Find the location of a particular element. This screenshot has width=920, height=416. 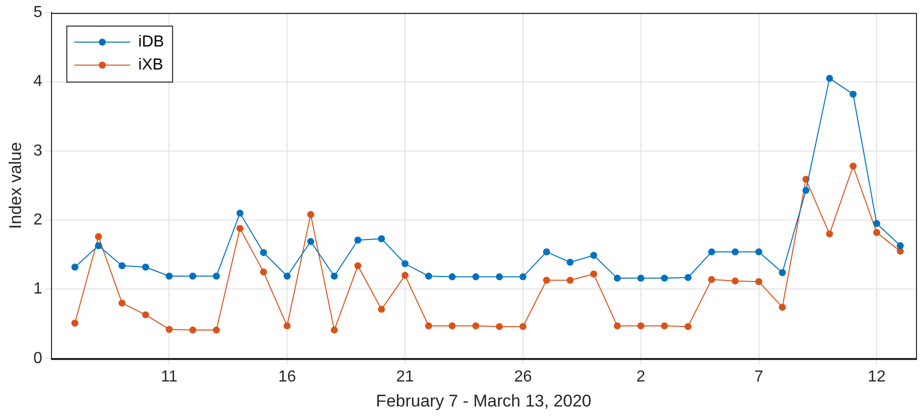

legend-label: iDB is located at coordinates (151, 42).